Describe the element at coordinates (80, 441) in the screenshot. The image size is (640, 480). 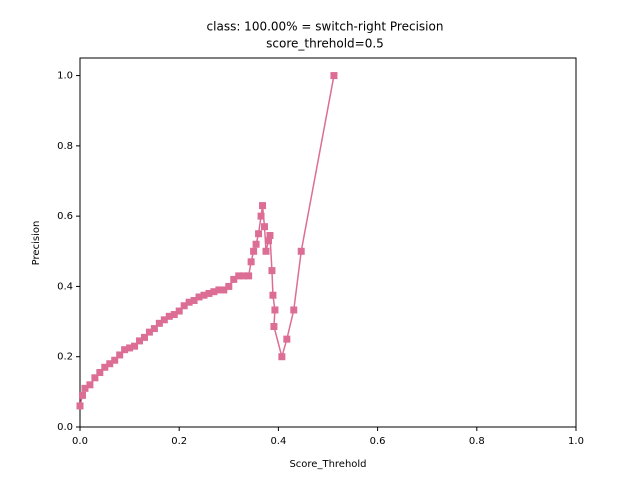
I see `x-tick-label: 0.0` at that location.